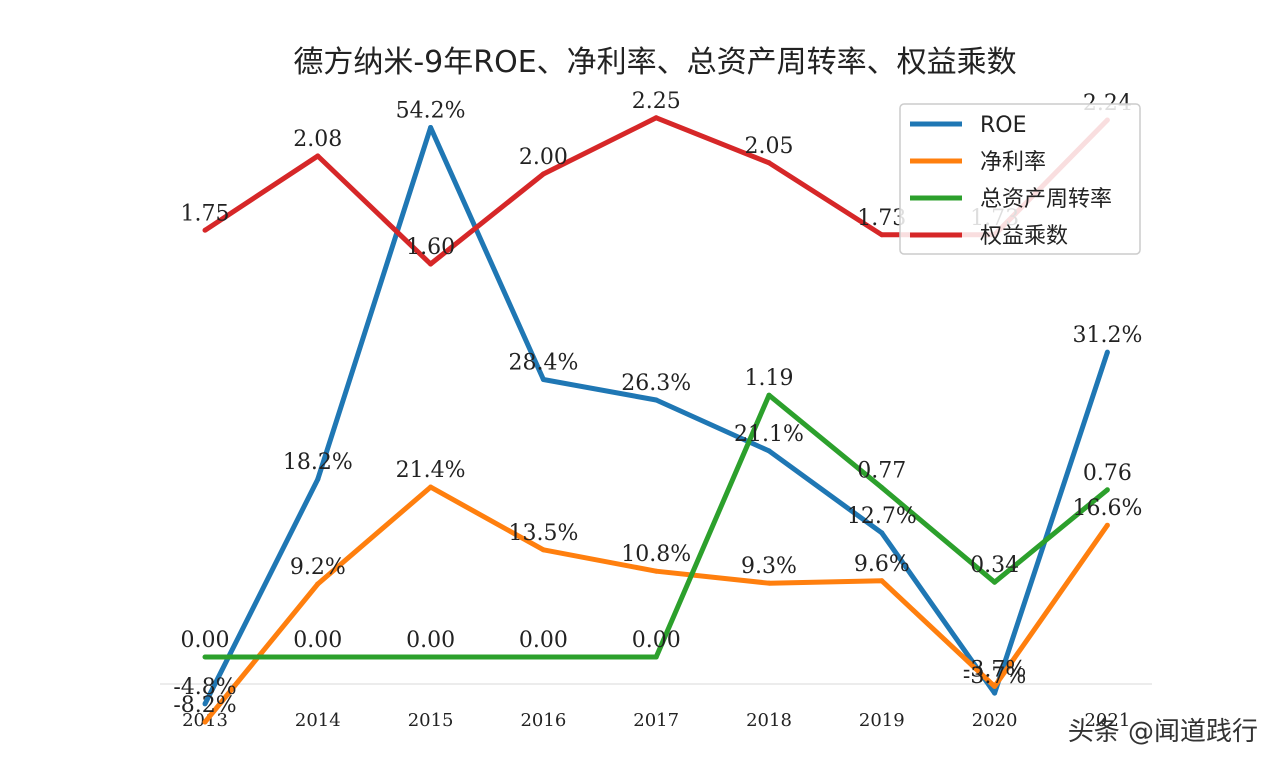 This screenshot has height=768, width=1280. Describe the element at coordinates (1107, 335) in the screenshot. I see `data-label: 31.2%` at that location.